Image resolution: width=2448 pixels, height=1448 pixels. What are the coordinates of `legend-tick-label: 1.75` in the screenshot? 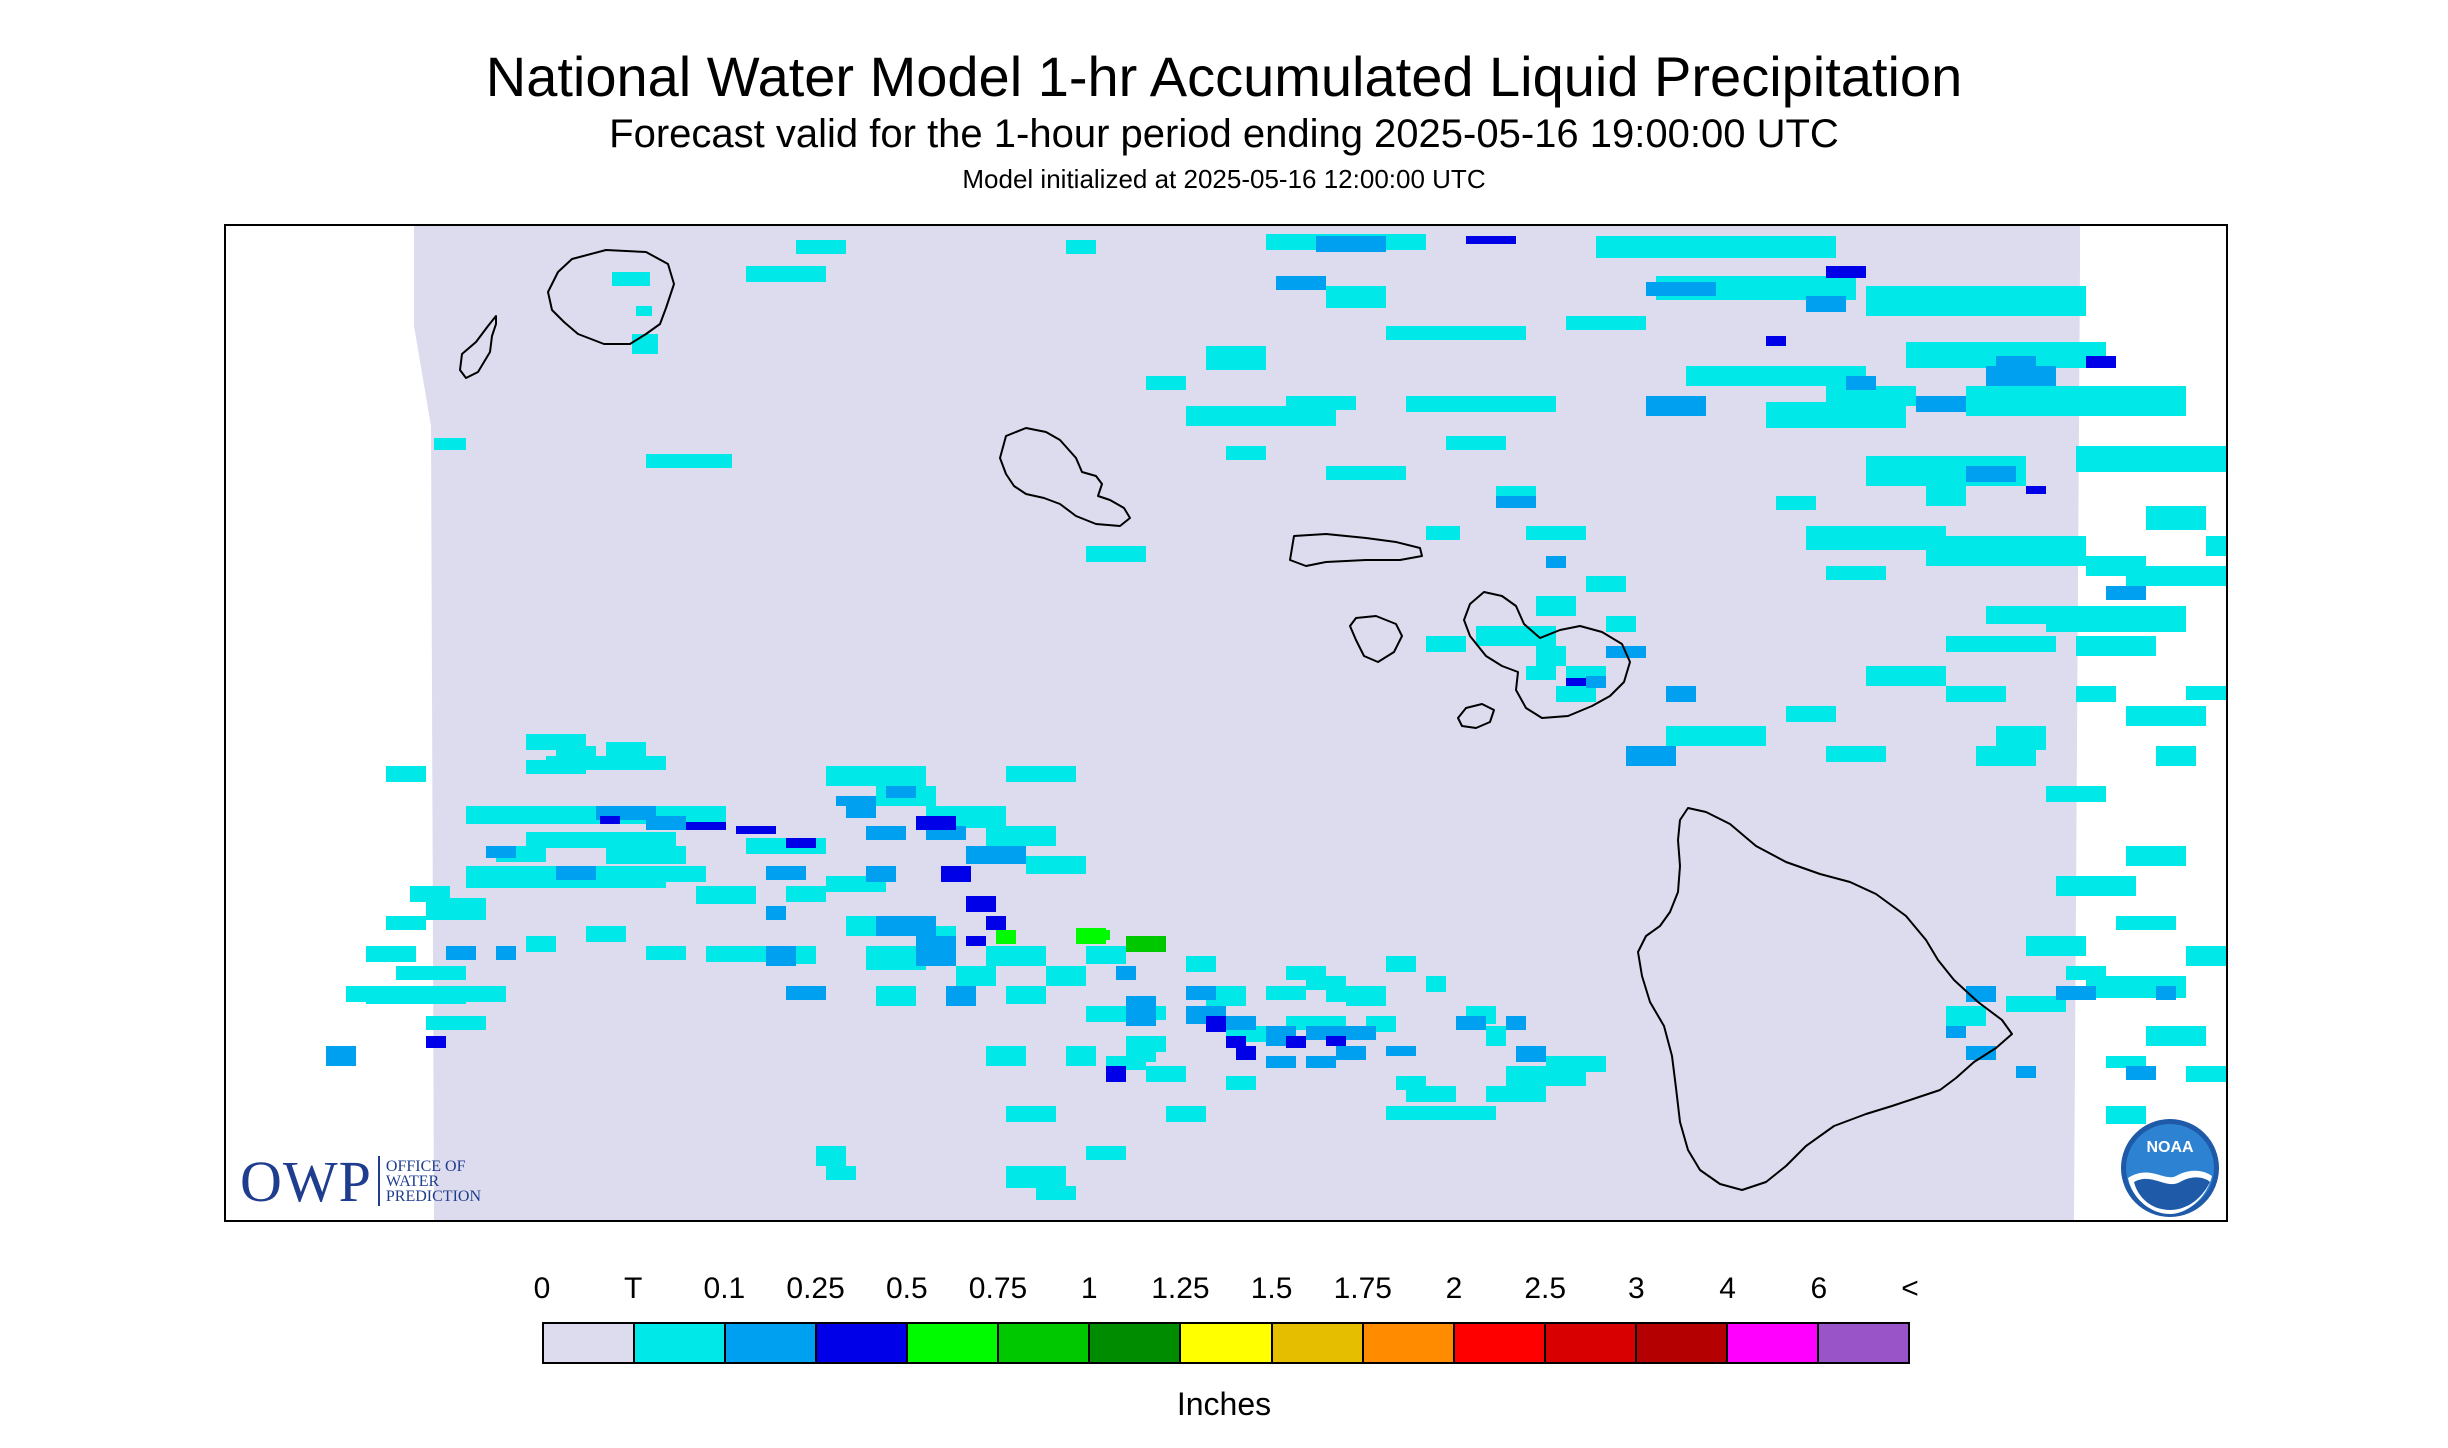 It's located at (1362, 1288).